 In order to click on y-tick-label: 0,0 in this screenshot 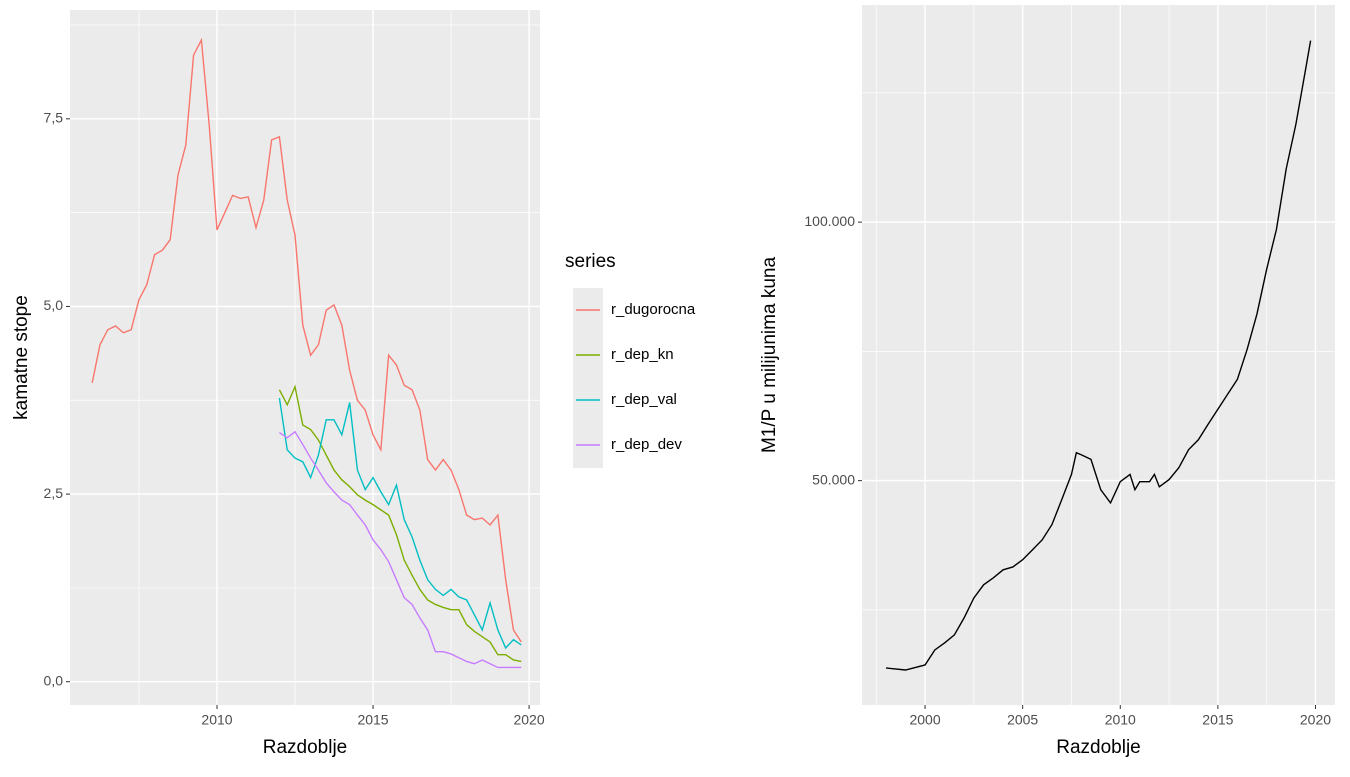, I will do `click(54, 680)`.